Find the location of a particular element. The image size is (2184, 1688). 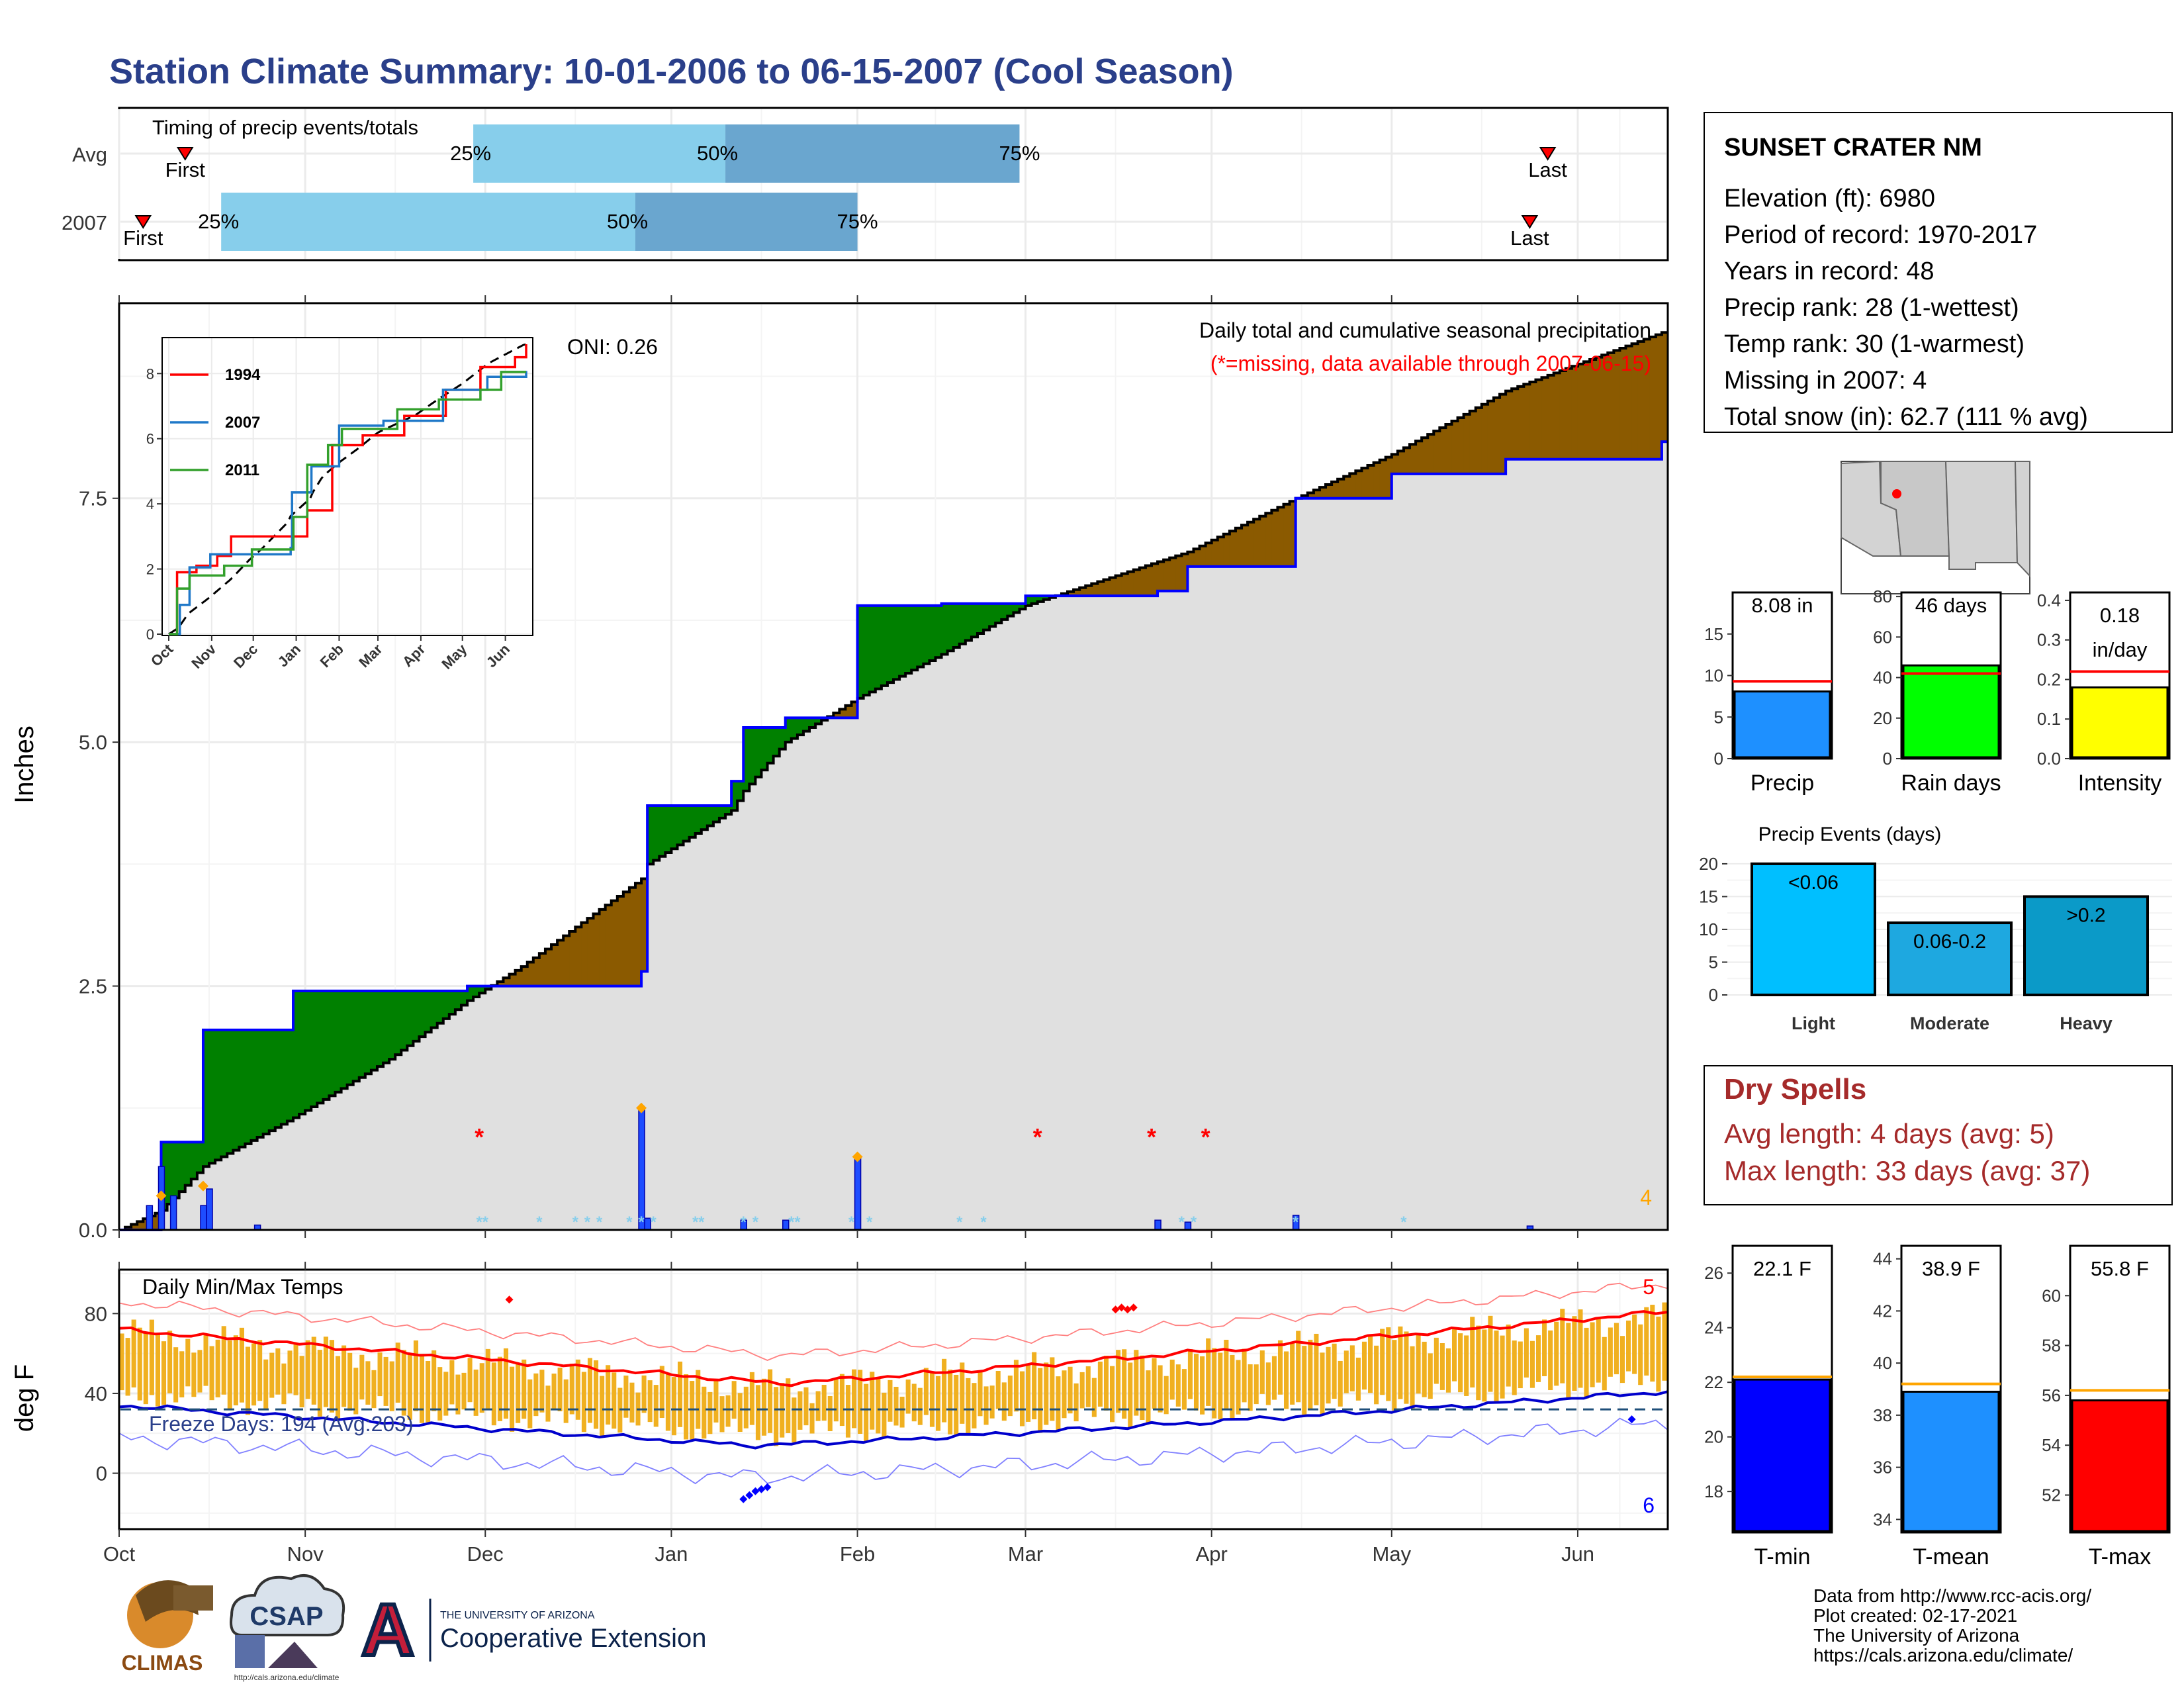

map-state-far-east is located at coordinates (2022, 519).